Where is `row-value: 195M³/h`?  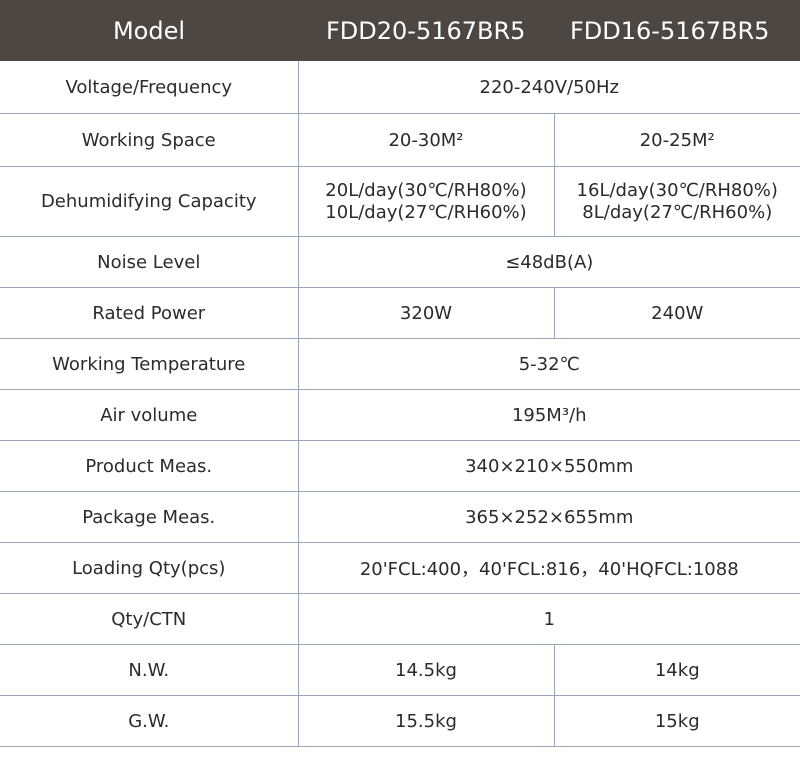
row-value: 195M³/h is located at coordinates (549, 415).